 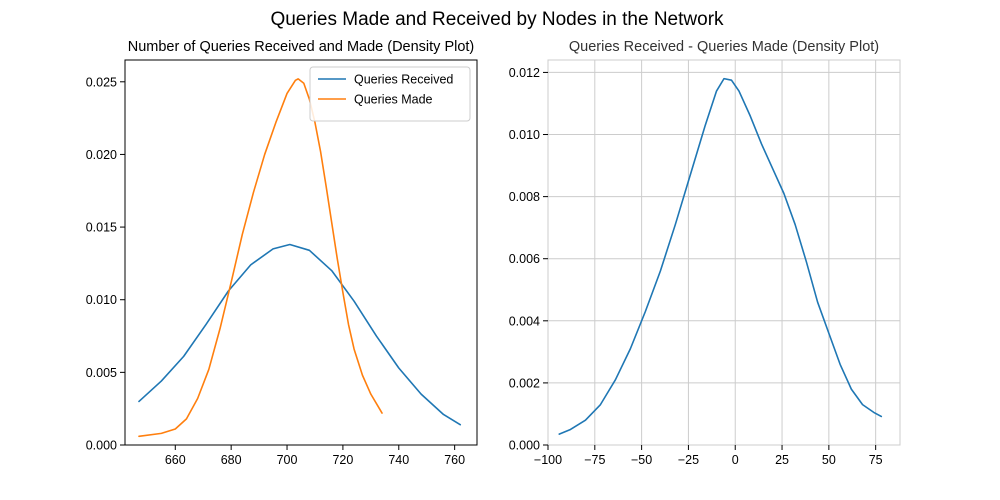 I want to click on x-tick-label: 740, so click(x=398, y=460).